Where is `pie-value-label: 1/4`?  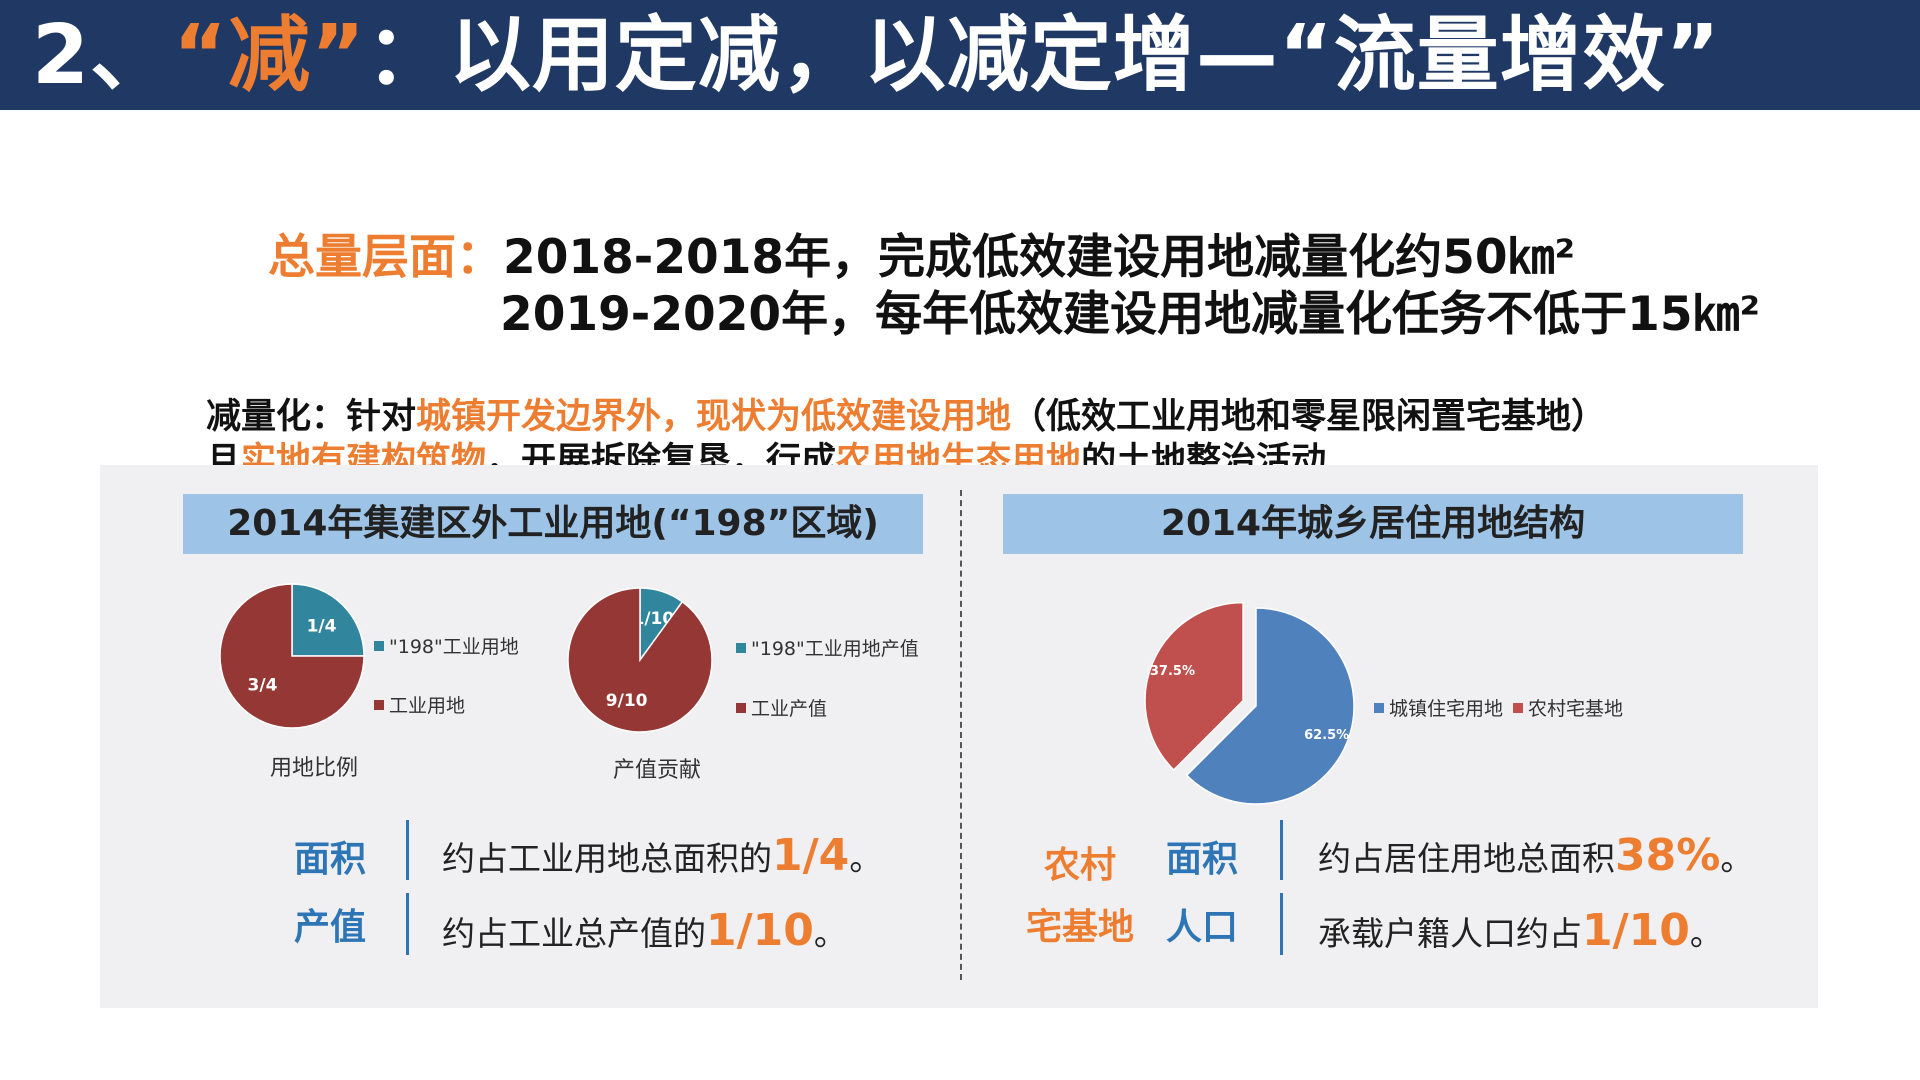 pie-value-label: 1/4 is located at coordinates (322, 626).